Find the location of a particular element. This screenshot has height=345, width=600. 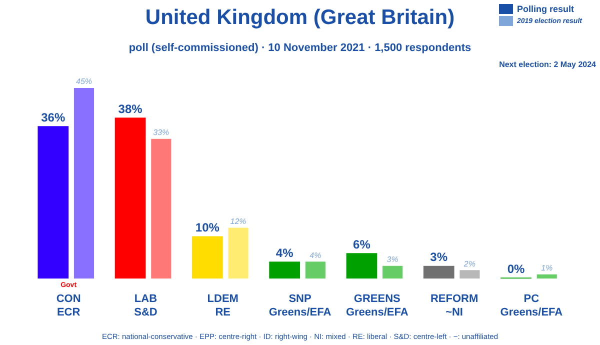

chart-title: United Kingdom (Great Britain) is located at coordinates (300, 18).